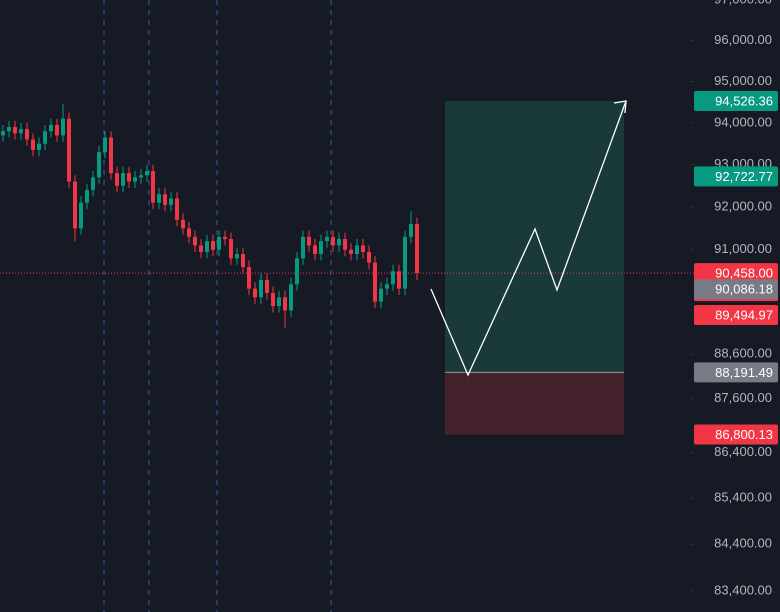  What do you see at coordinates (743, 451) in the screenshot?
I see `y-tick-label: 86,400.00` at bounding box center [743, 451].